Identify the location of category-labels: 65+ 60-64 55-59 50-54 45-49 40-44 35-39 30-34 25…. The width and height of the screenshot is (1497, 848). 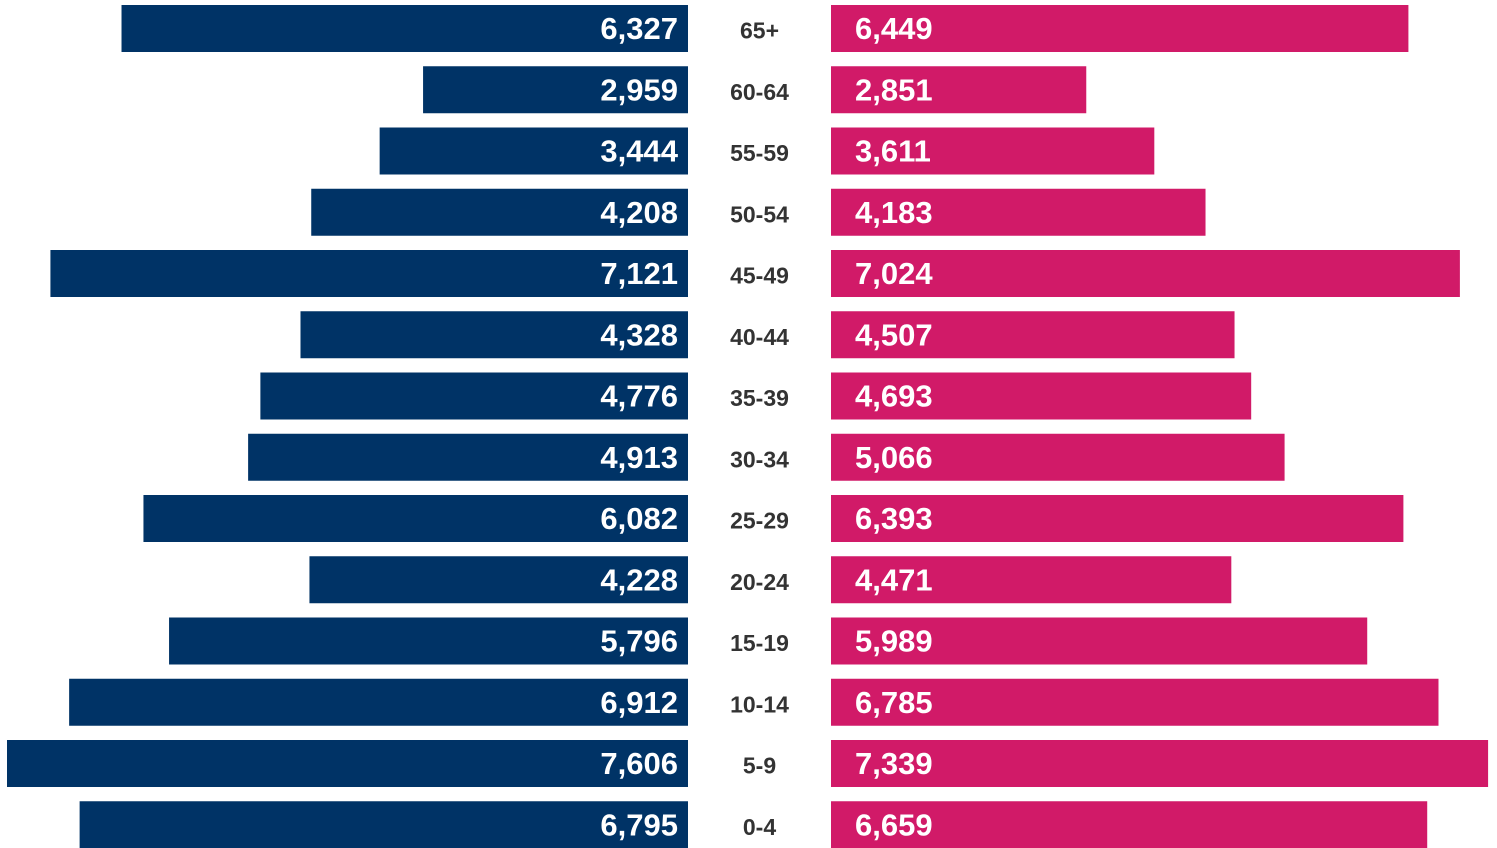
(759, 429).